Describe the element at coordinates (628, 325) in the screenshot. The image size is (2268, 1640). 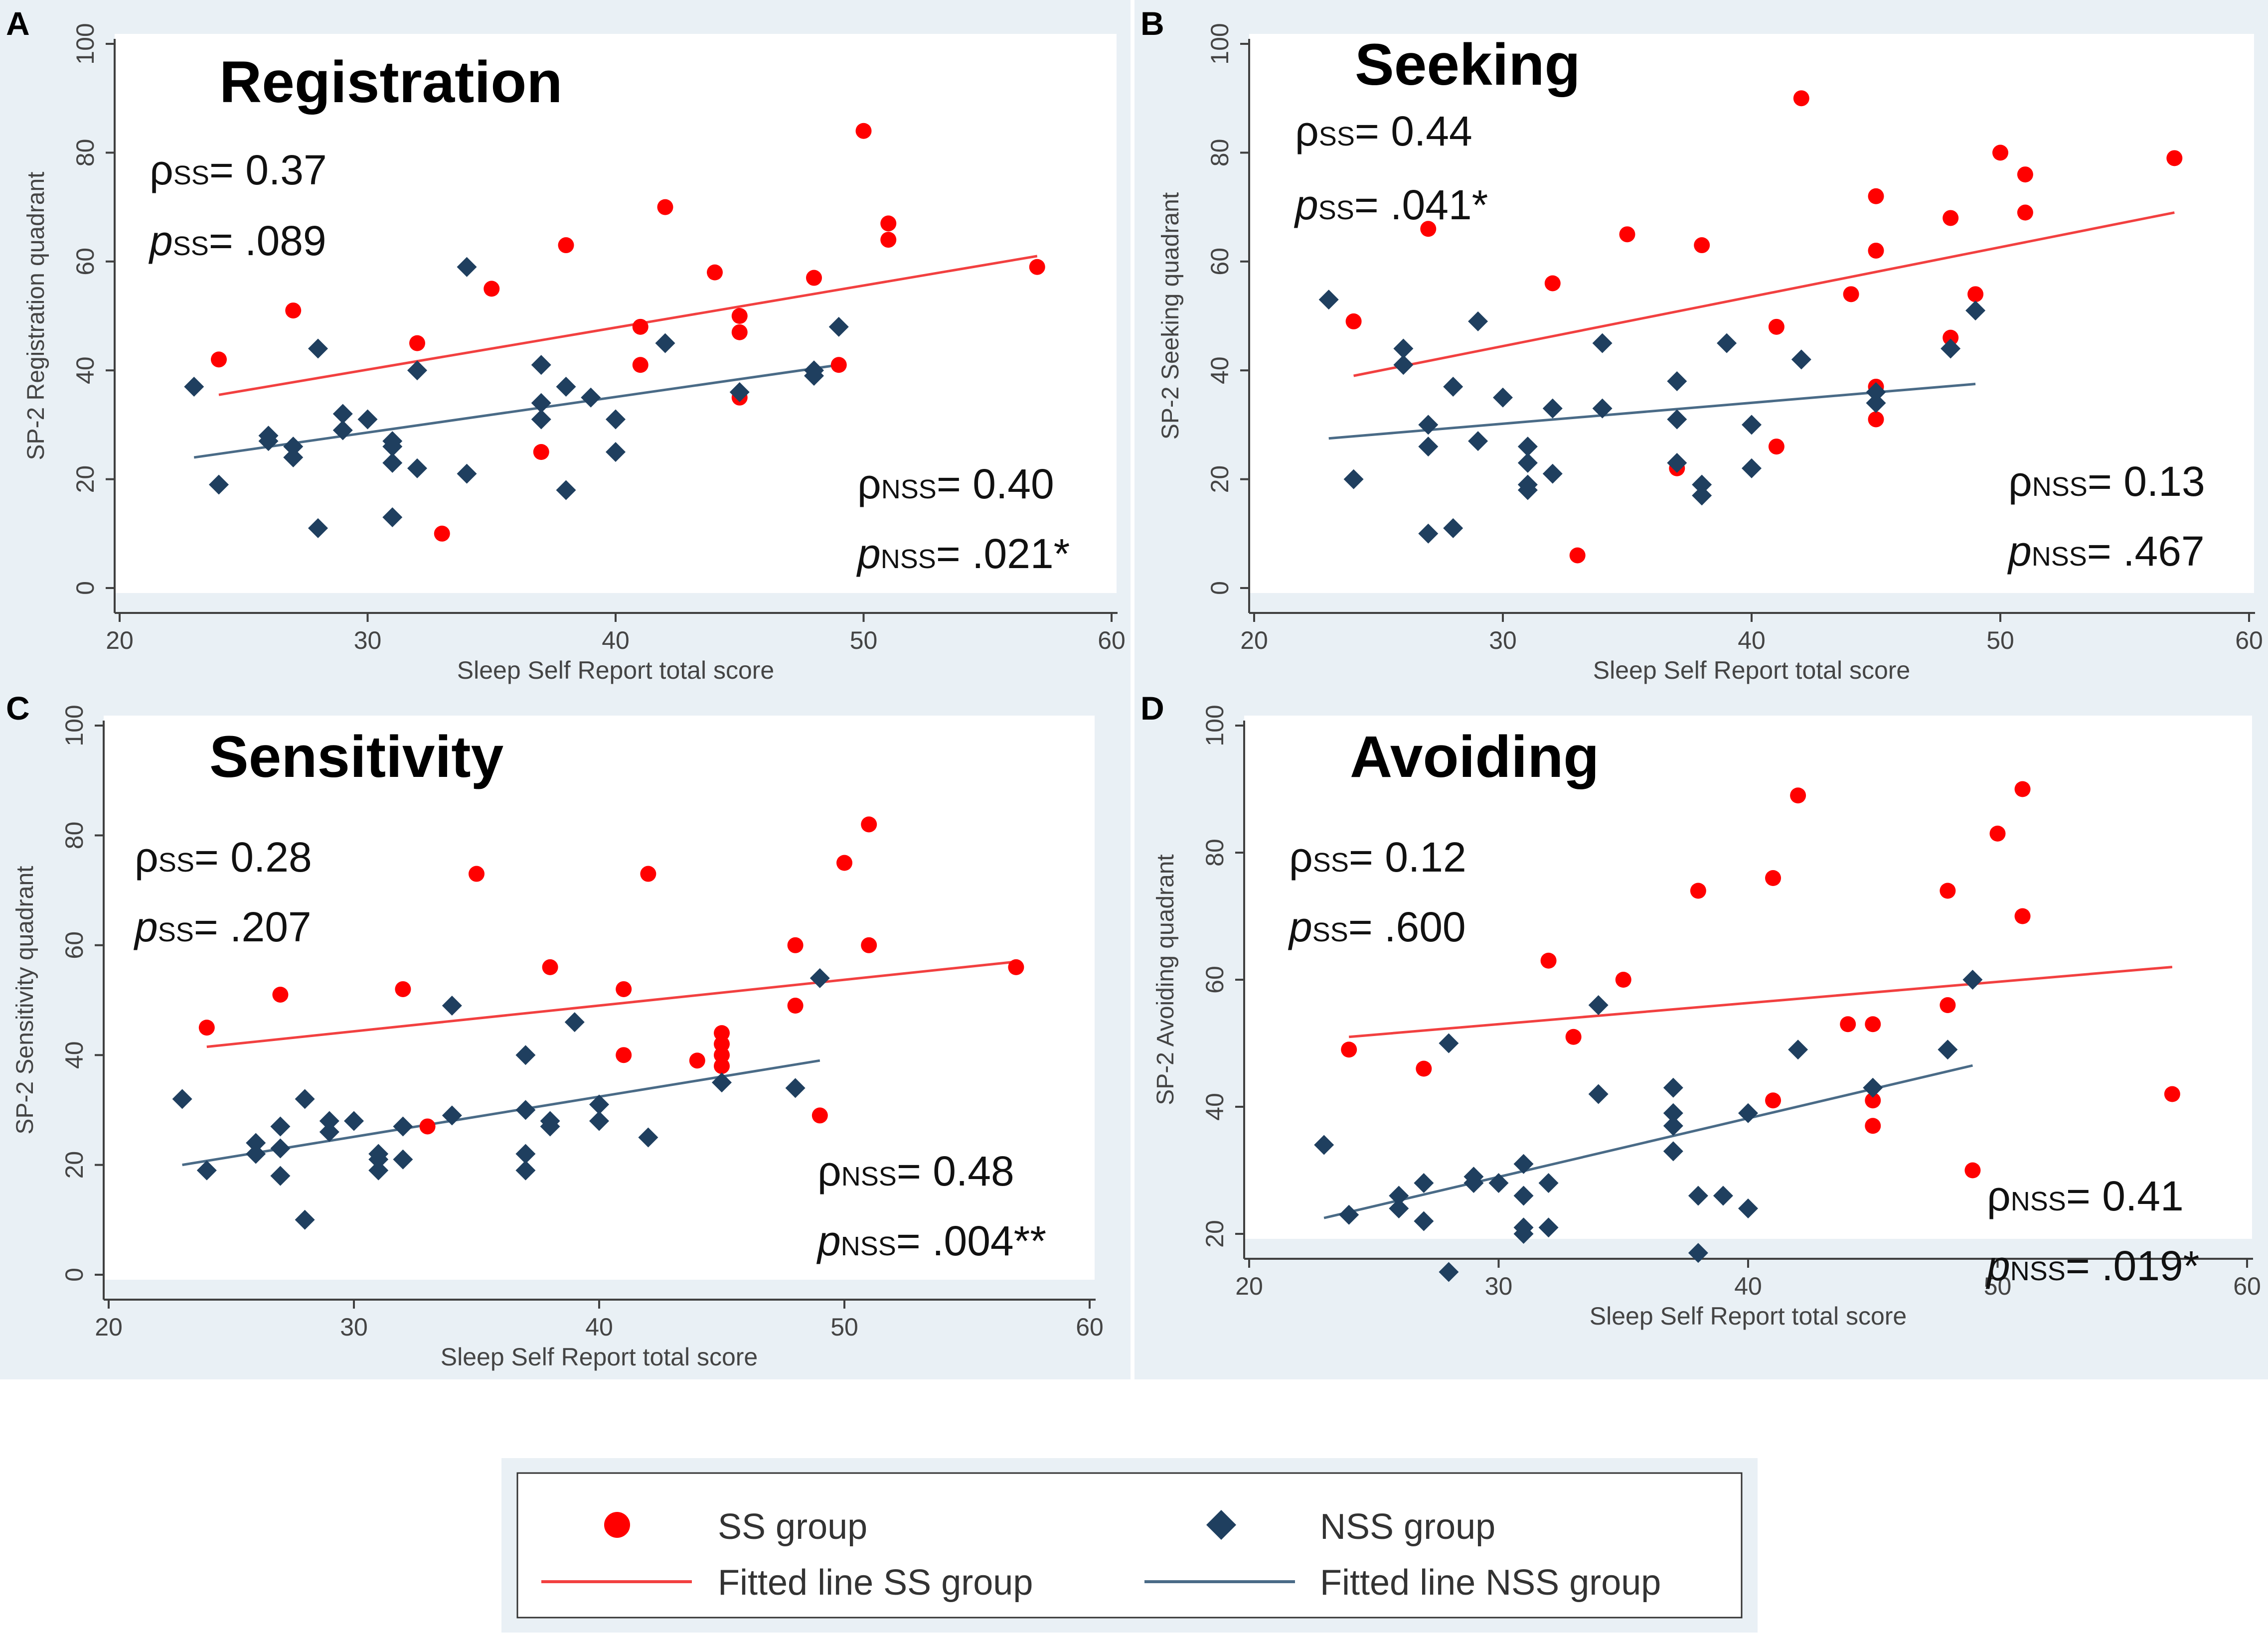
I see `panel-a-fit-ss-line` at that location.